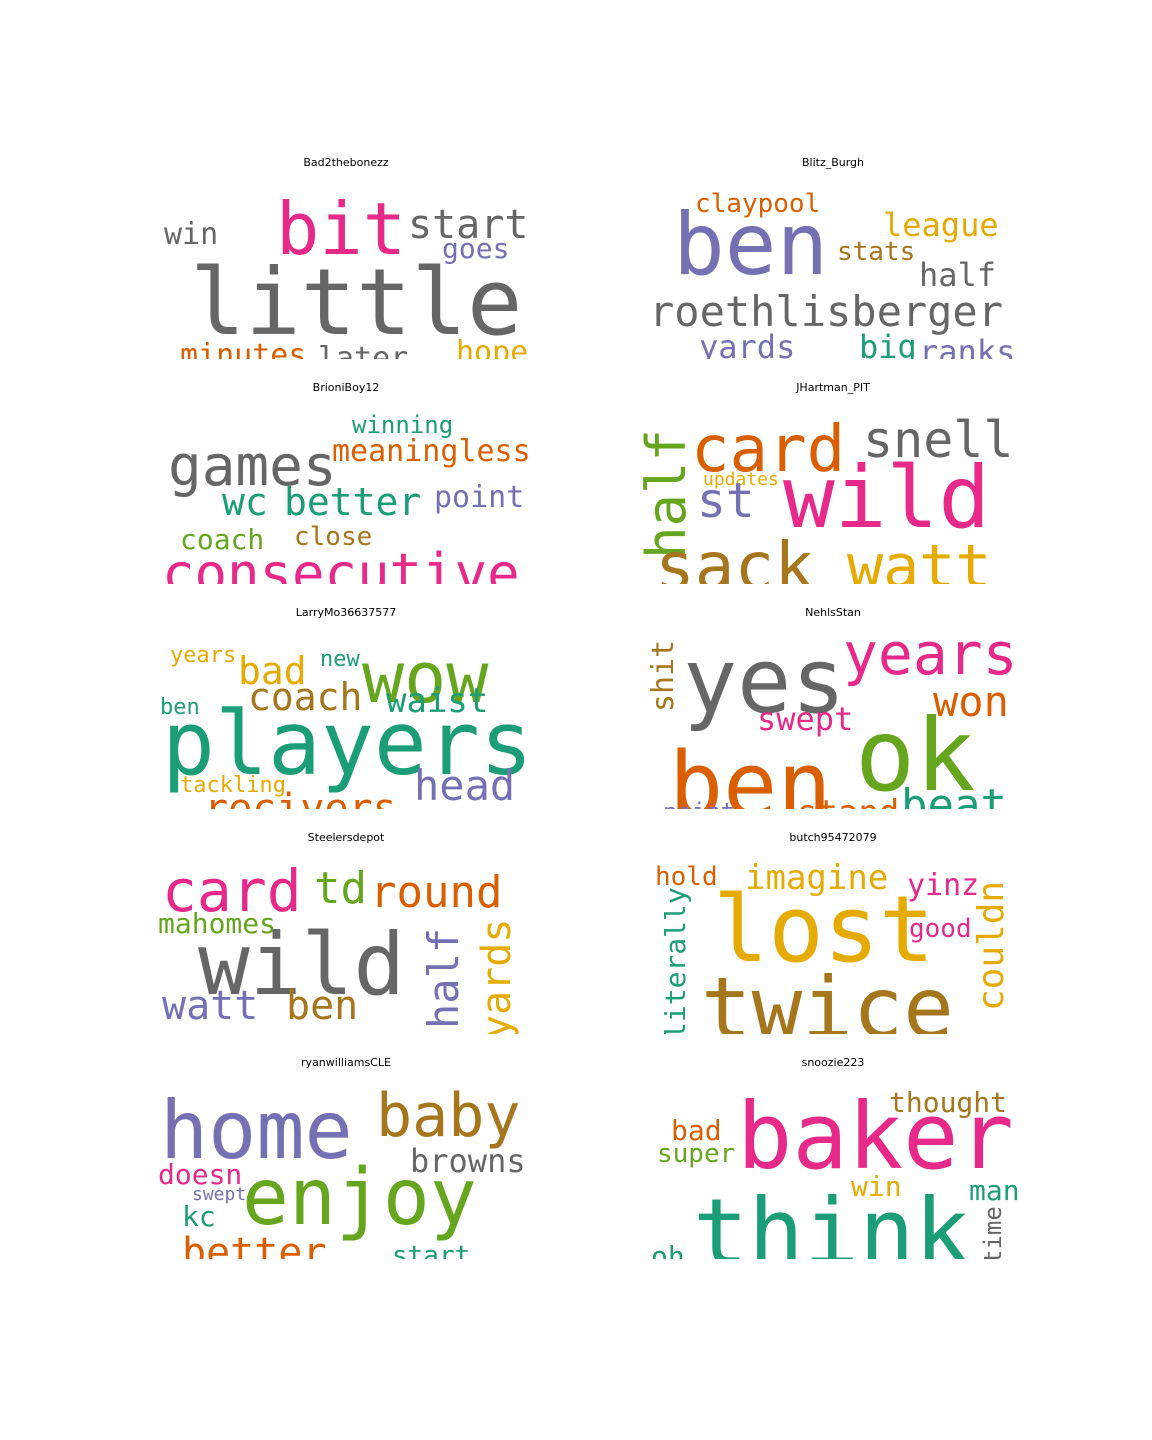  What do you see at coordinates (826, 311) in the screenshot?
I see `word-roethlisberger: roethlisberger` at bounding box center [826, 311].